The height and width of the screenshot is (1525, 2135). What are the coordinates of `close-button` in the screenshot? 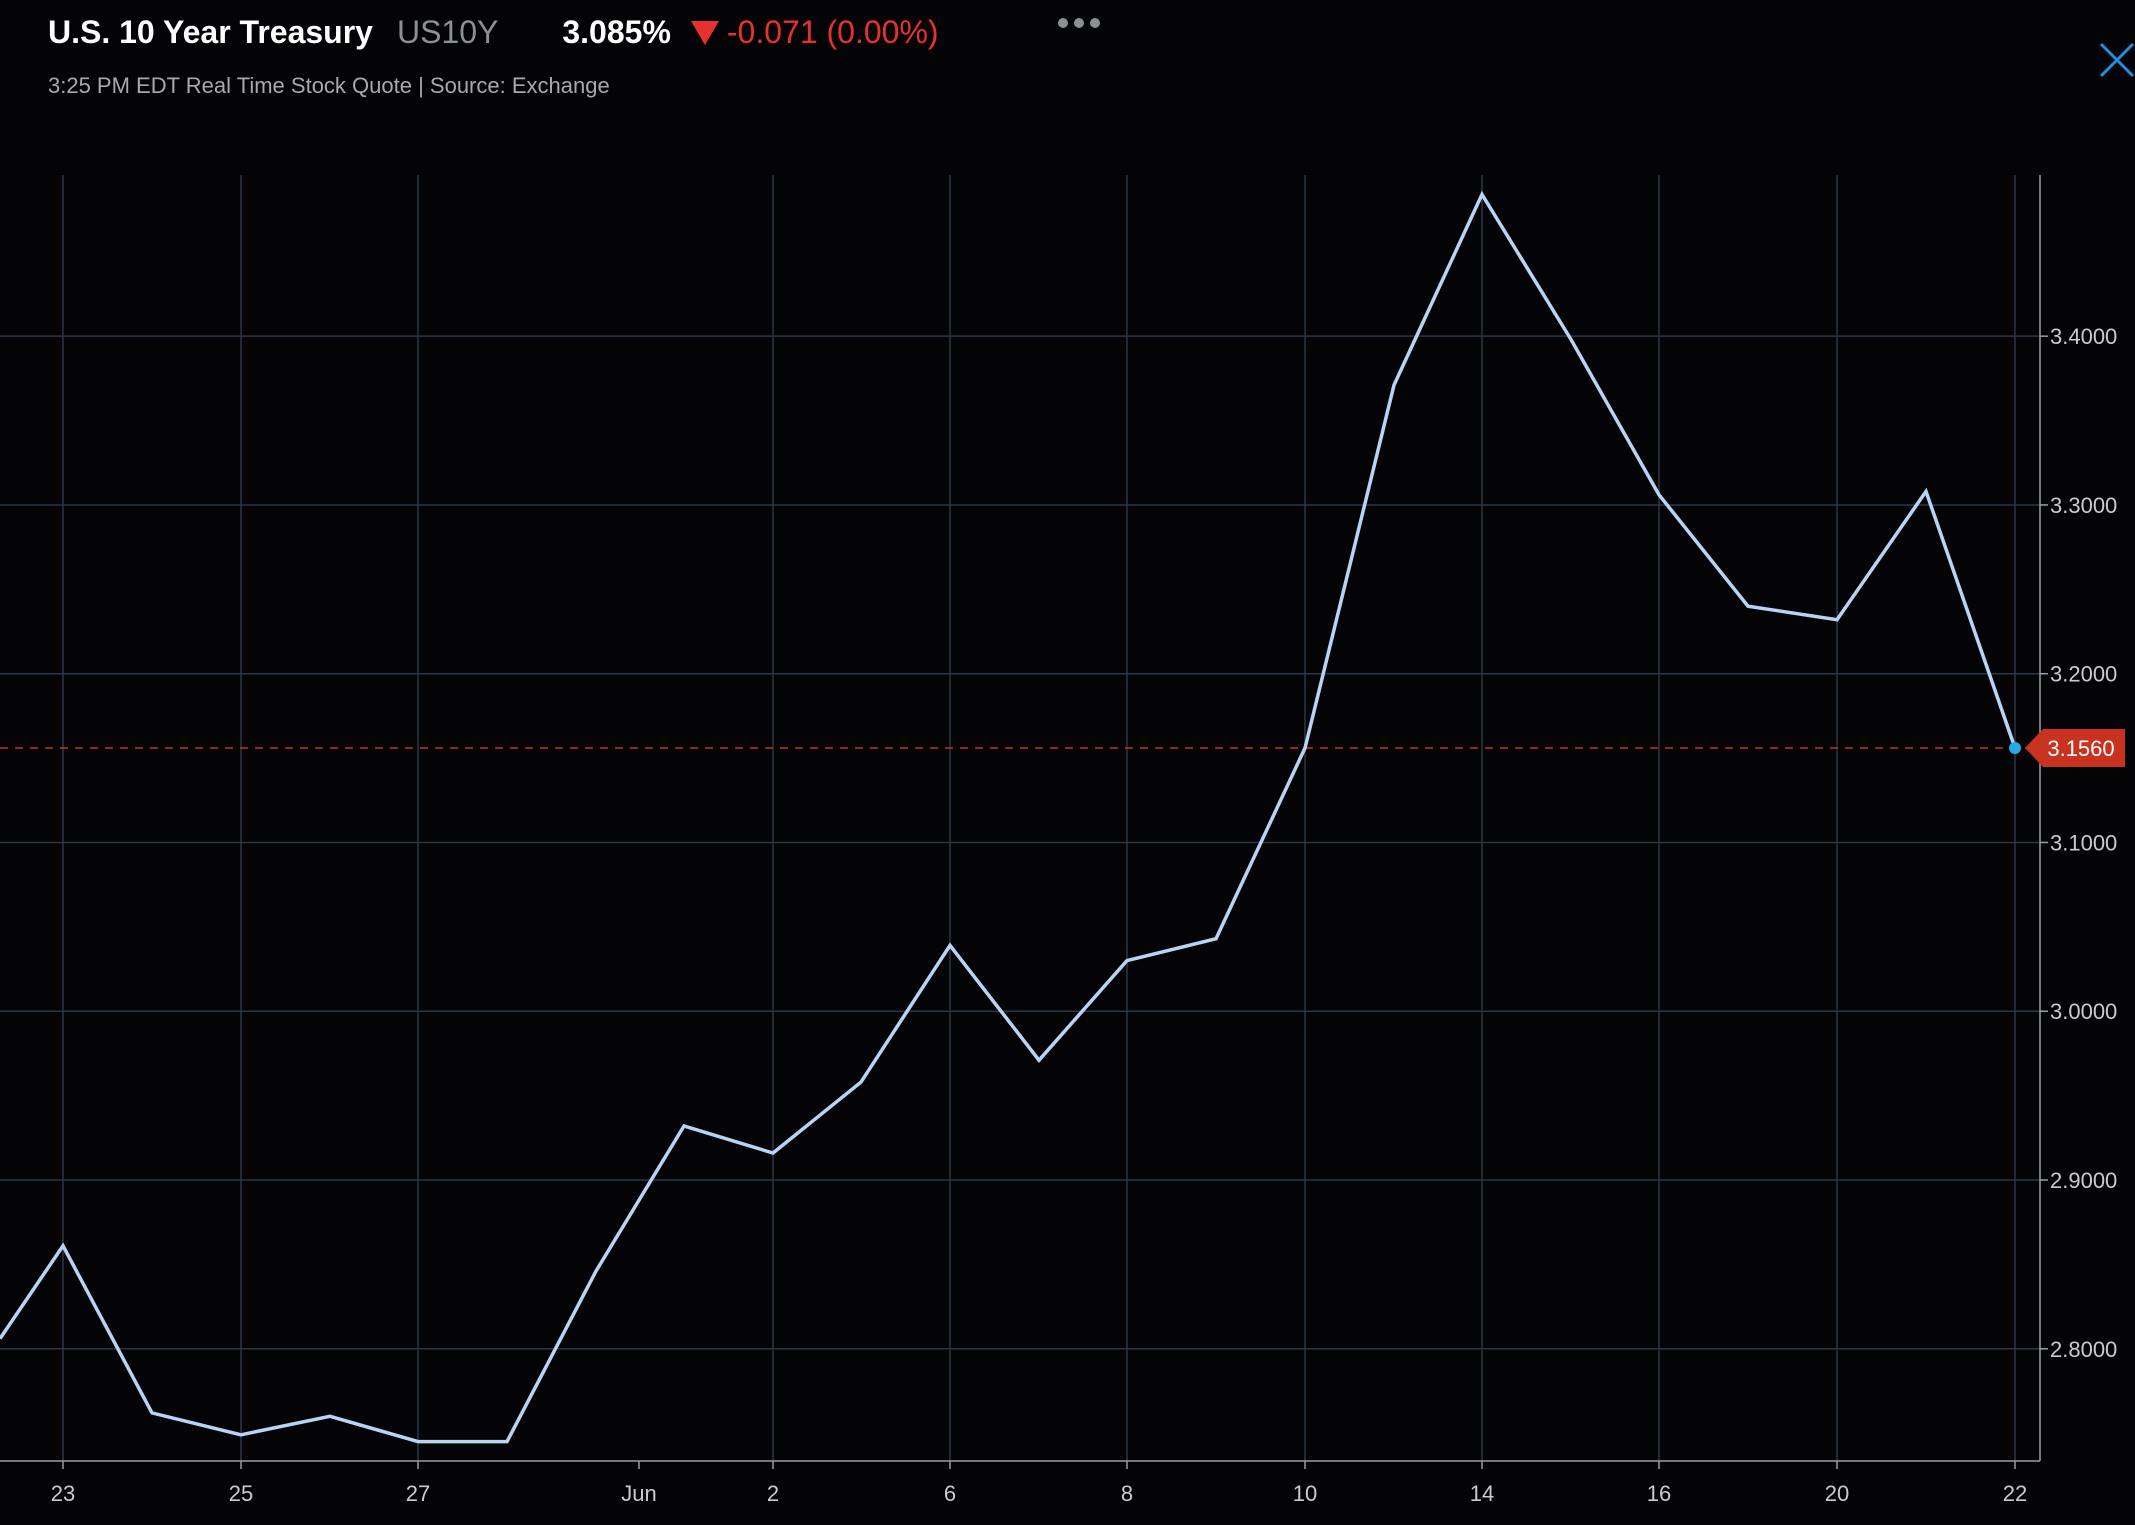 It's located at (2115, 58).